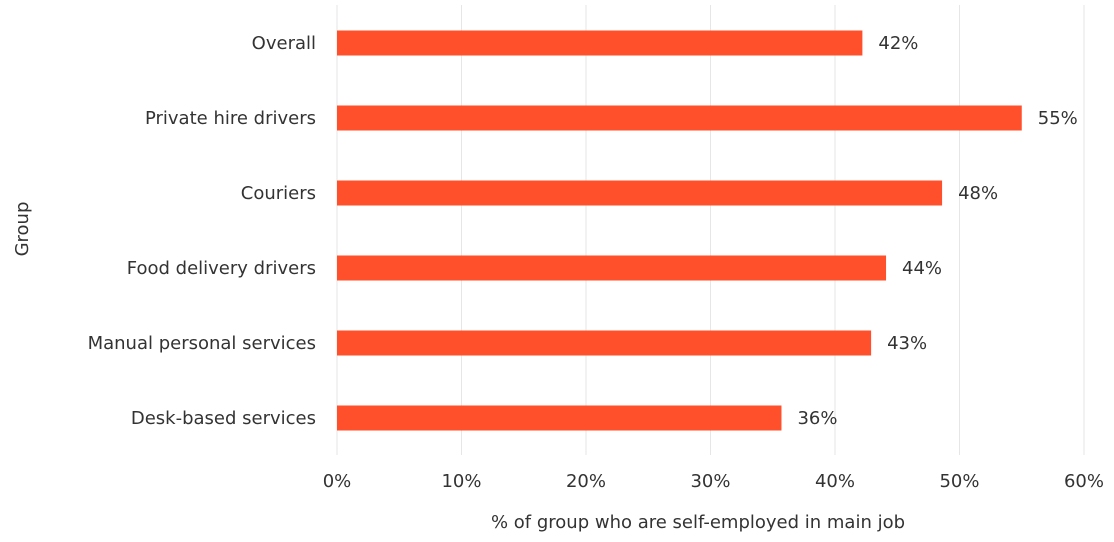 The height and width of the screenshot is (542, 1114). Describe the element at coordinates (202, 343) in the screenshot. I see `category-label: Manual personal services` at that location.